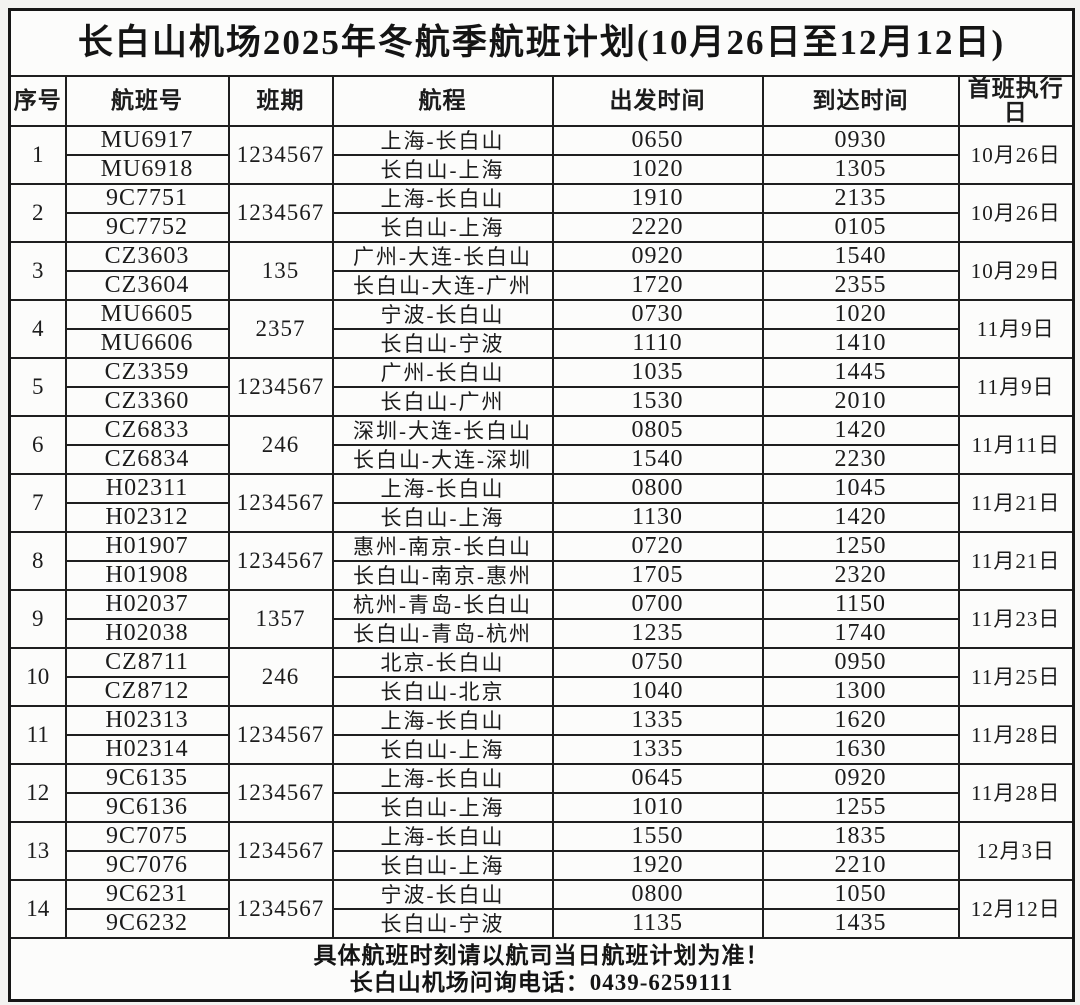 This screenshot has width=1080, height=1005. What do you see at coordinates (37, 271) in the screenshot?
I see `serial-cell: 3` at bounding box center [37, 271].